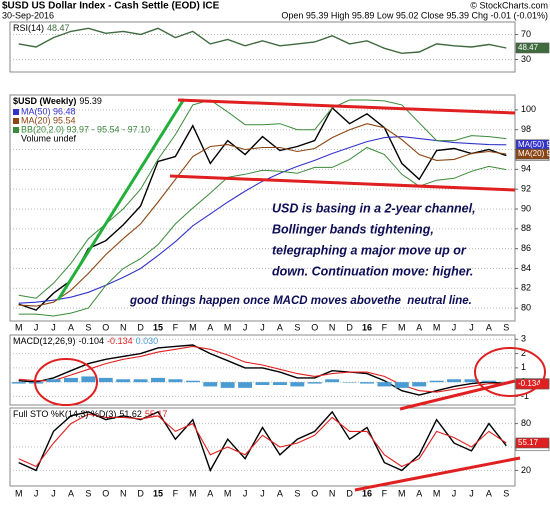 The height and width of the screenshot is (507, 550). Describe the element at coordinates (534, 144) in the screenshot. I see `value-box-label: MA(50) 96.48` at that location.